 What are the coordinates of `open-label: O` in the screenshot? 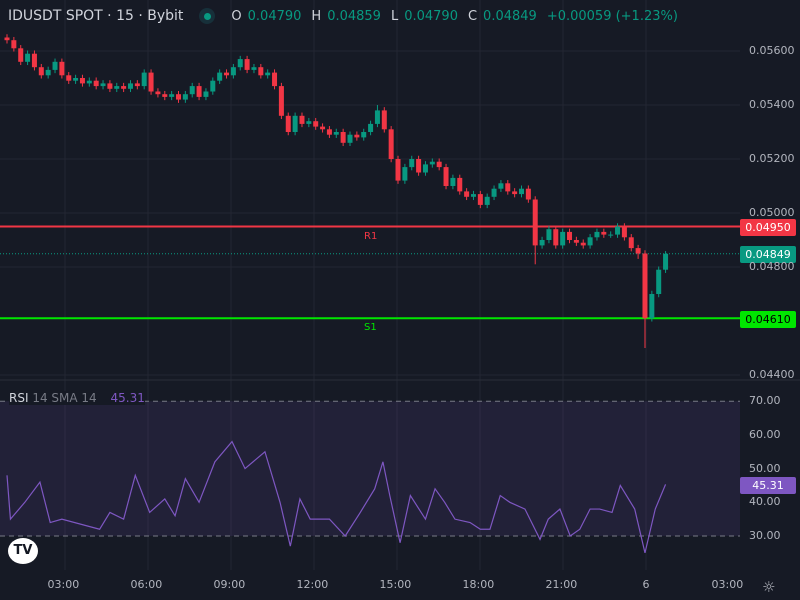 It's located at (236, 16).